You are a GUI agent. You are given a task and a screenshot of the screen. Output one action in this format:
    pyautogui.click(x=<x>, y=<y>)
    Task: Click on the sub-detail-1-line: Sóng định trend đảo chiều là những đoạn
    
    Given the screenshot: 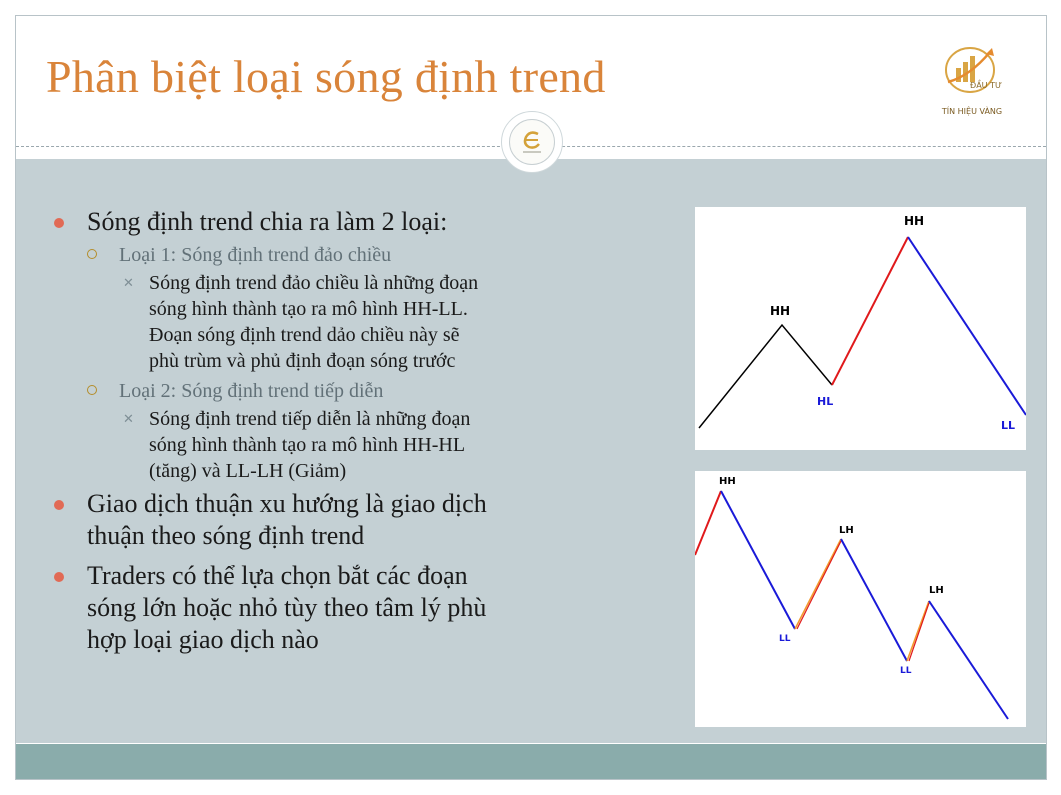 What is the action you would take?
    pyautogui.click(x=314, y=283)
    